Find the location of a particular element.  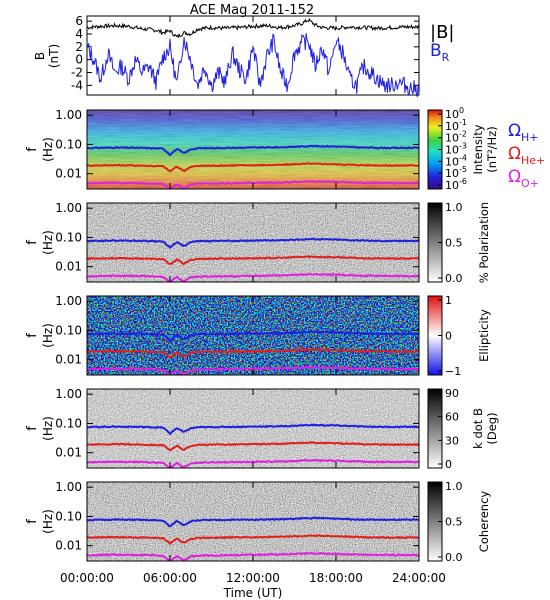

gyro-line-he-polarization is located at coordinates (253, 260).